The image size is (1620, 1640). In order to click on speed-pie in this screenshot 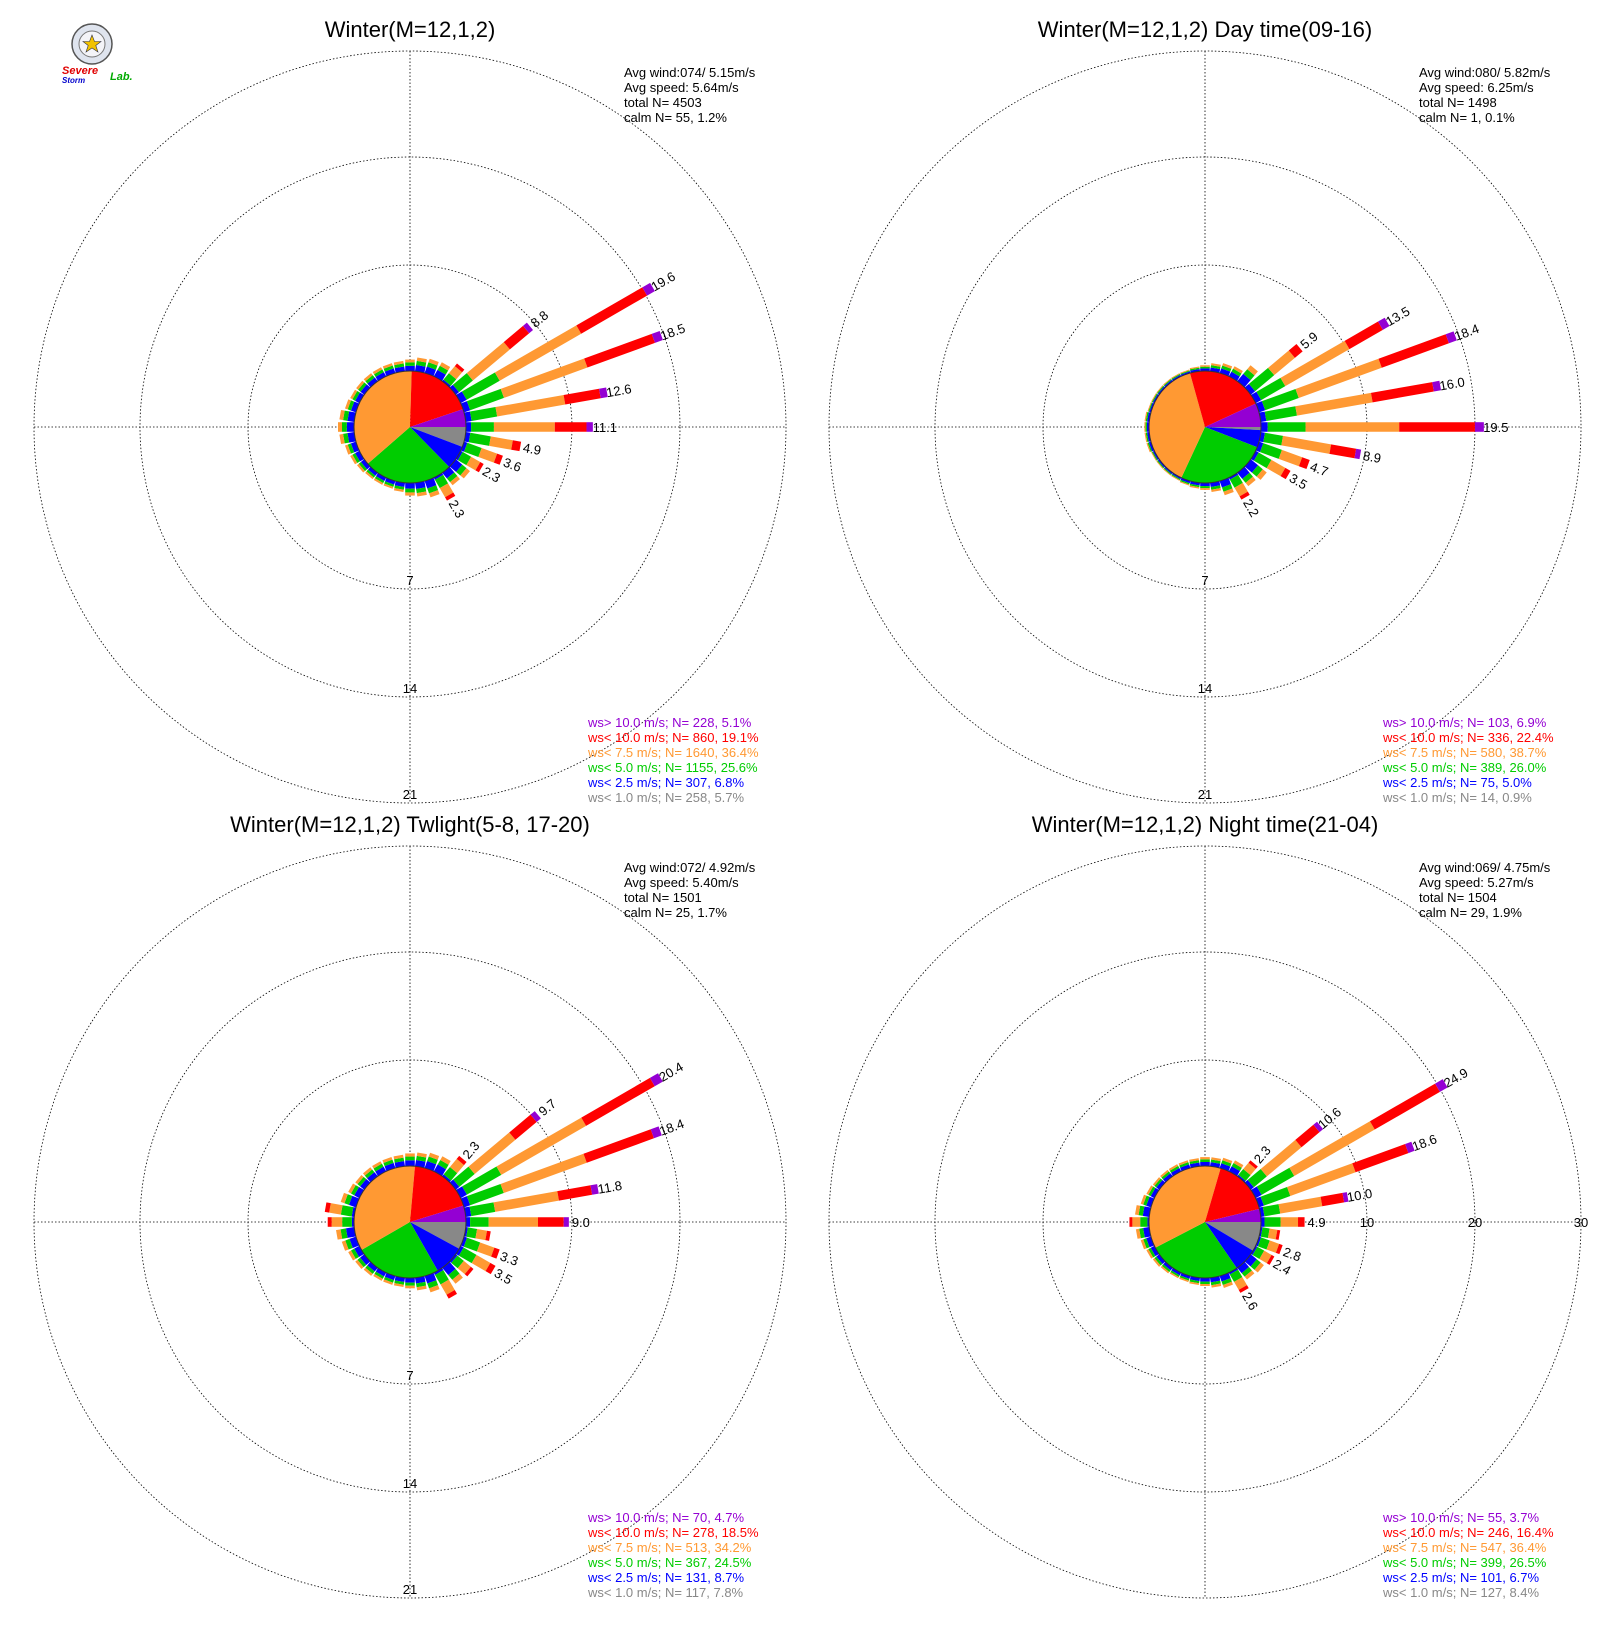, I will do `click(410, 427)`.